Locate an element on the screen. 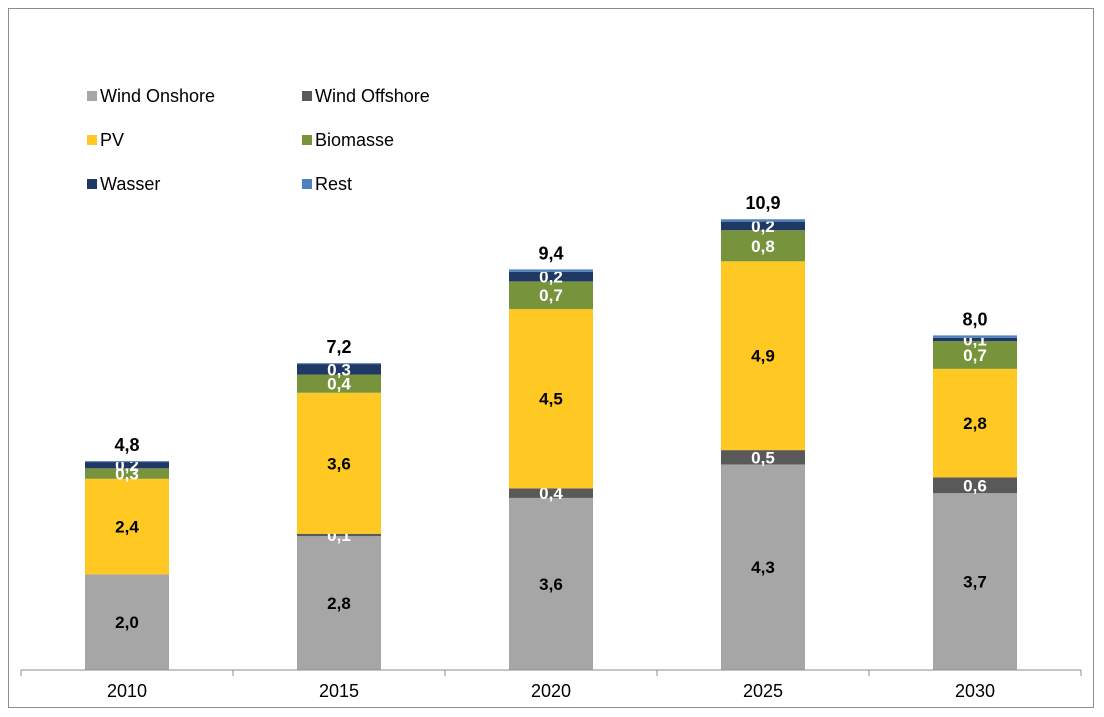 This screenshot has height=717, width=1104. data-label: 0,8 is located at coordinates (763, 246).